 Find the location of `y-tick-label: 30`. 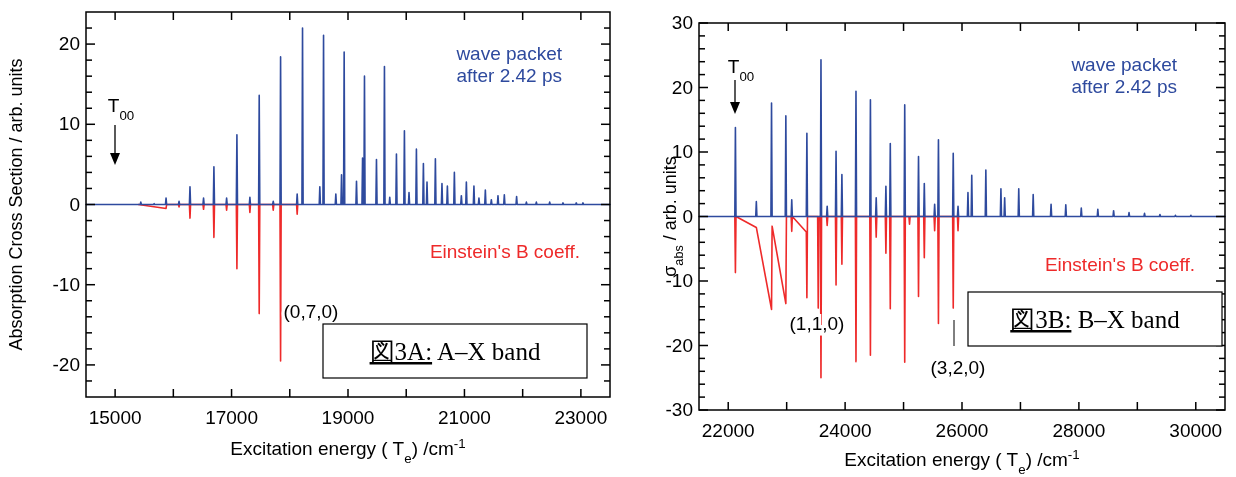

y-tick-label: 30 is located at coordinates (682, 22).